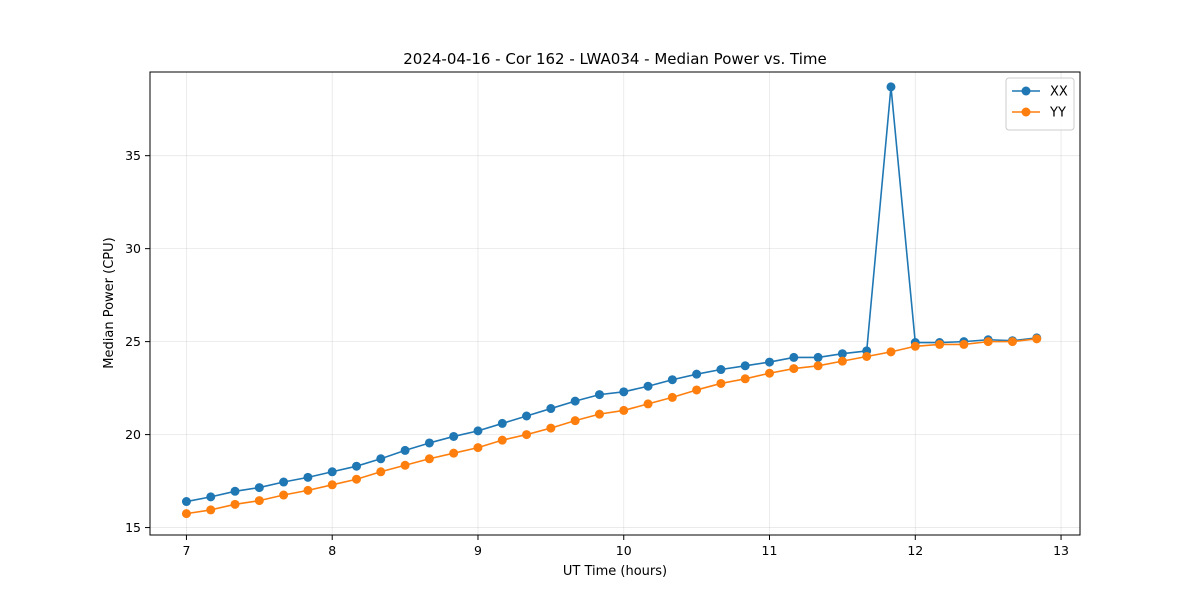 Image resolution: width=1200 pixels, height=600 pixels. I want to click on legend: XX YY, so click(1040, 104).